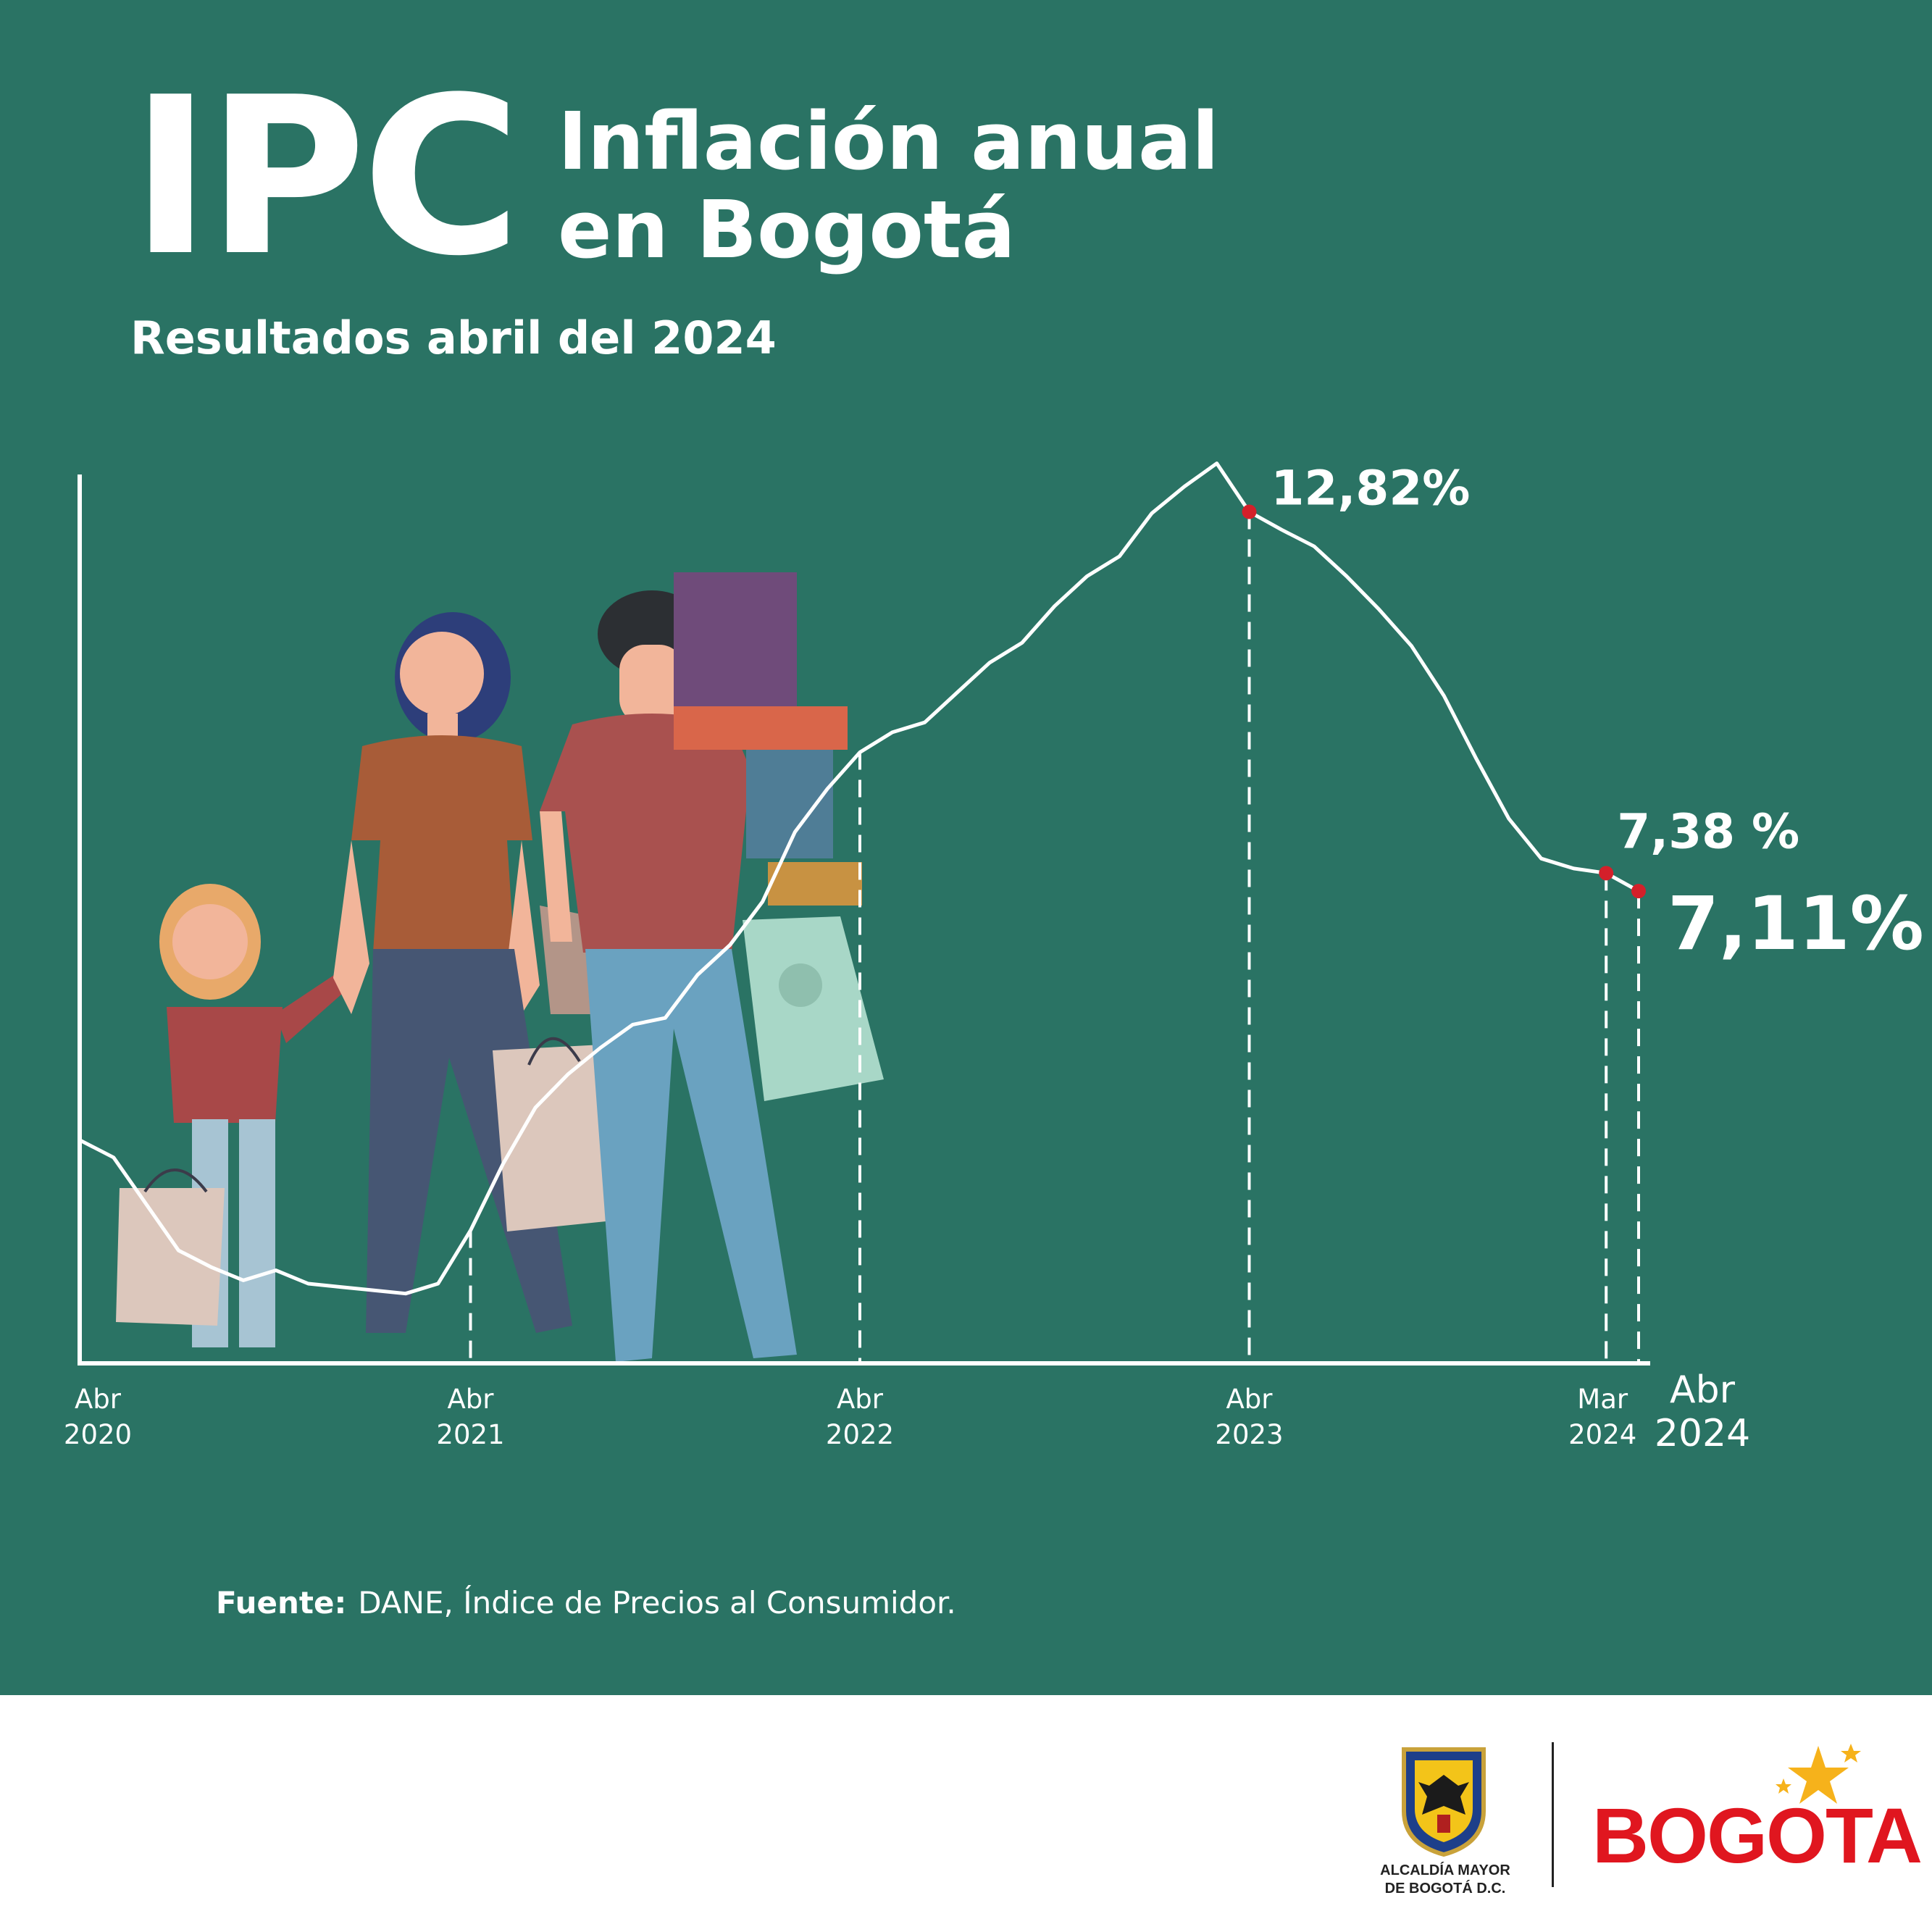 The height and width of the screenshot is (1932, 1932). Describe the element at coordinates (1444, 1802) in the screenshot. I see `bogota-coat-of-arms-icon` at that location.